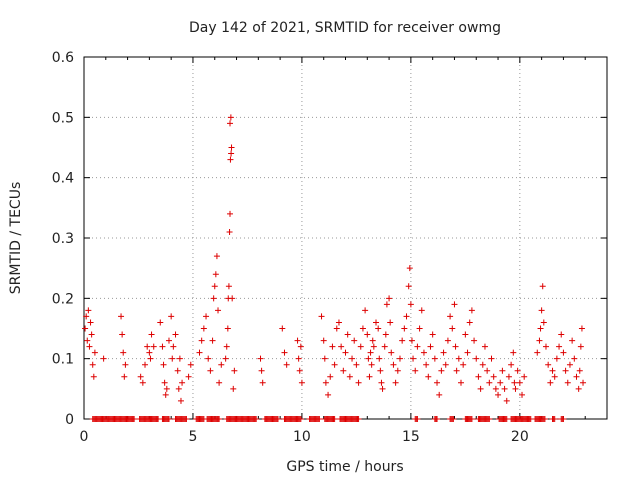  I want to click on x-tick-label: 20, so click(520, 437).